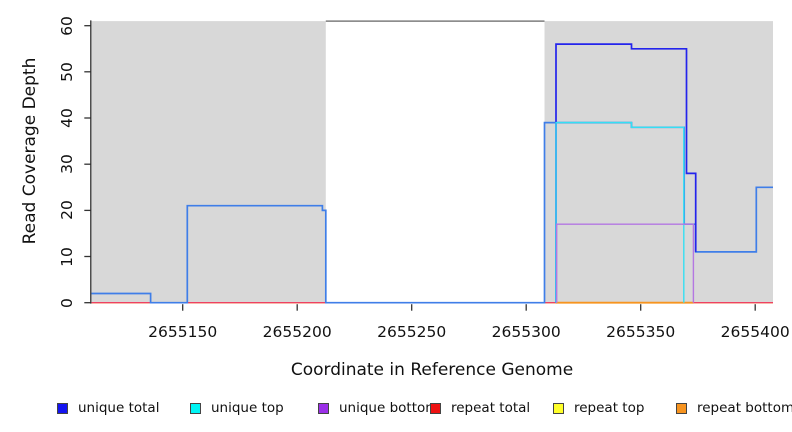 The image size is (792, 432). Describe the element at coordinates (183, 332) in the screenshot. I see `x-tick-label: 2655150` at that location.